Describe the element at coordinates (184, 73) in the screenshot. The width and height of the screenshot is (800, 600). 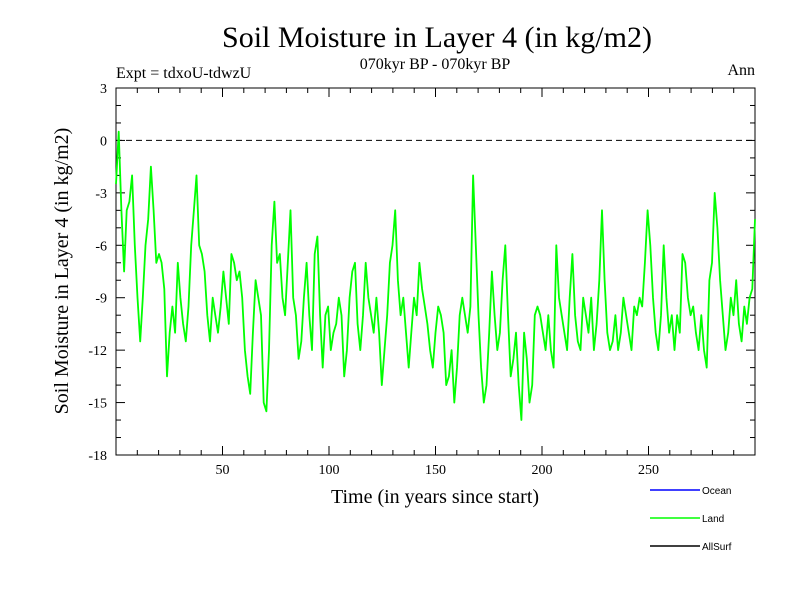
I see `expt-label: Expt = tdxoU-tdwzU` at that location.